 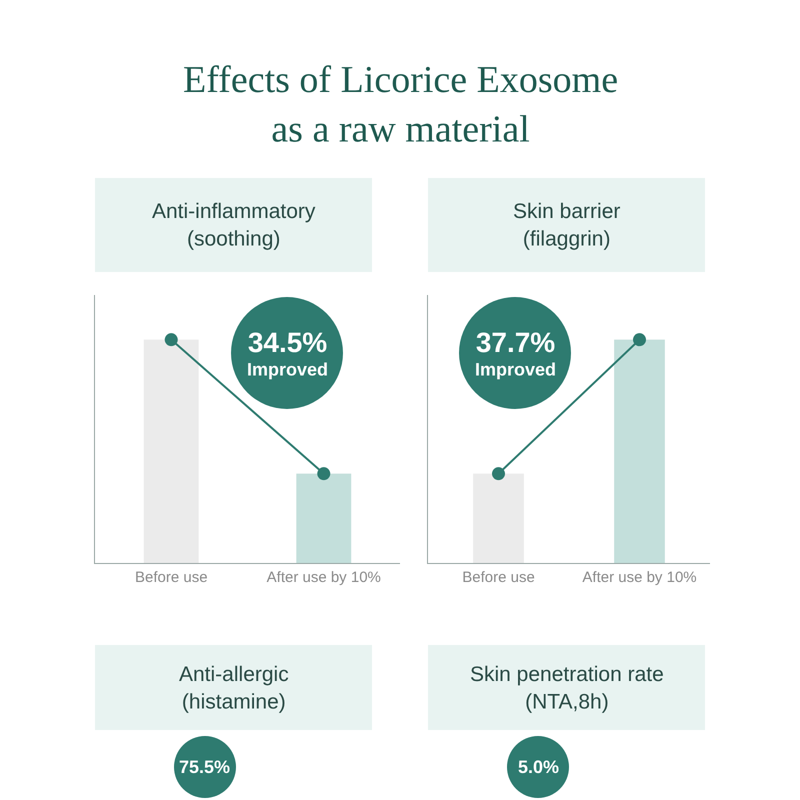 What do you see at coordinates (539, 767) in the screenshot?
I see `text: 5.0%` at bounding box center [539, 767].